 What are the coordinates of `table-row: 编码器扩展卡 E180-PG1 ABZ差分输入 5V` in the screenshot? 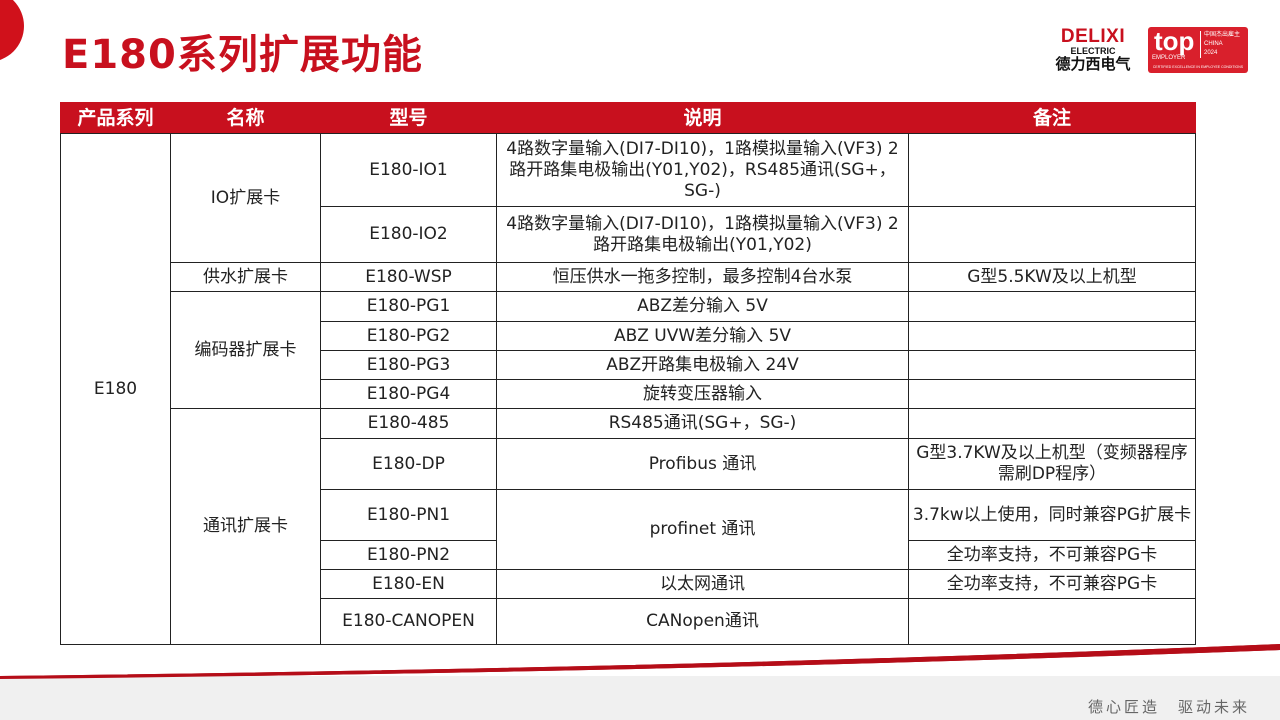 It's located at (628, 350).